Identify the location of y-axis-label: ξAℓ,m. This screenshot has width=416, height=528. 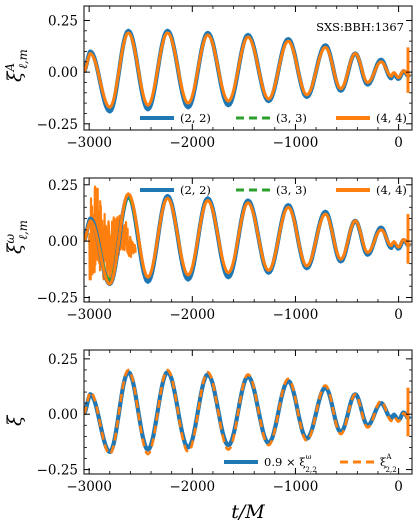
(16, 65).